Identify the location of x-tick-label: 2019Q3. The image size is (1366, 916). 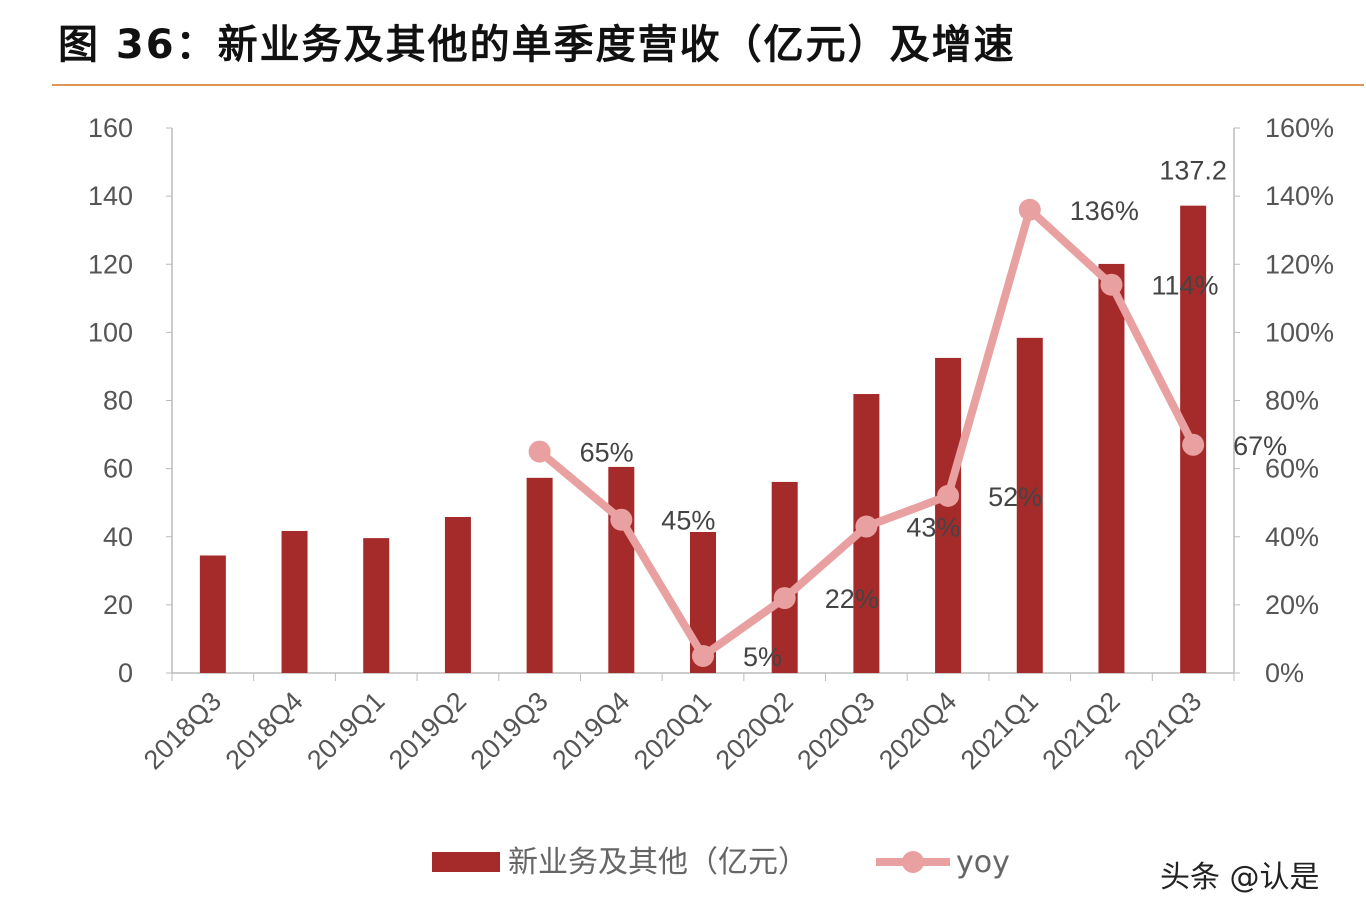
(509, 730).